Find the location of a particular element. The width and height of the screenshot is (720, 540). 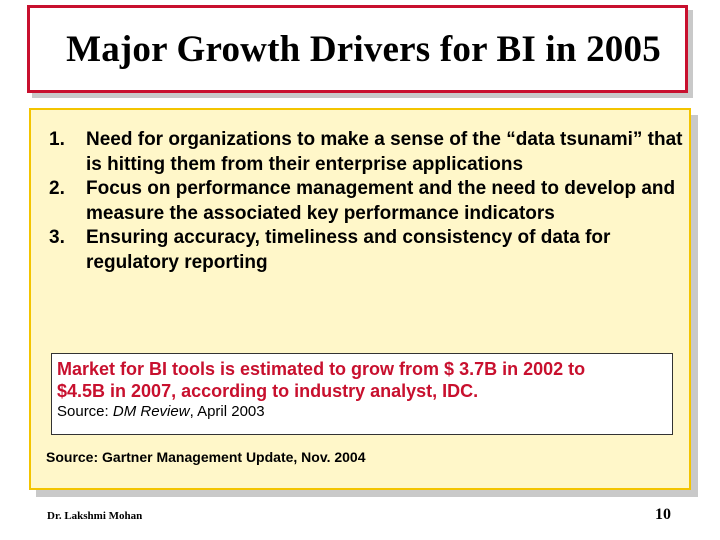

driver-number: 2. is located at coordinates (57, 188).